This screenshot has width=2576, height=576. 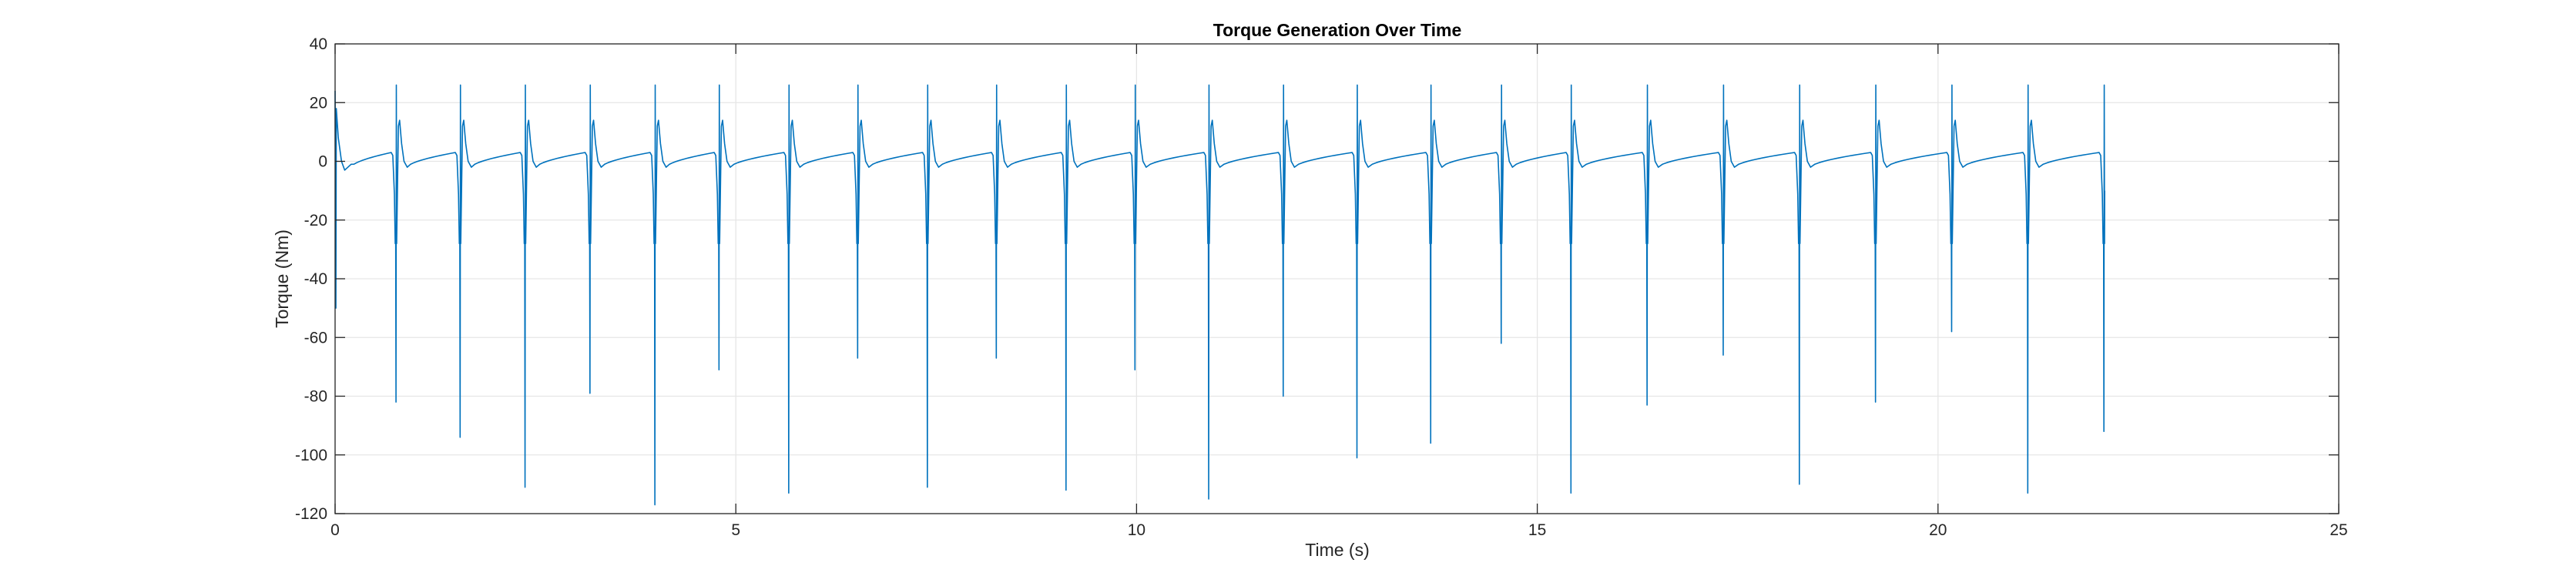 I want to click on y-tick-label: -20, so click(x=315, y=220).